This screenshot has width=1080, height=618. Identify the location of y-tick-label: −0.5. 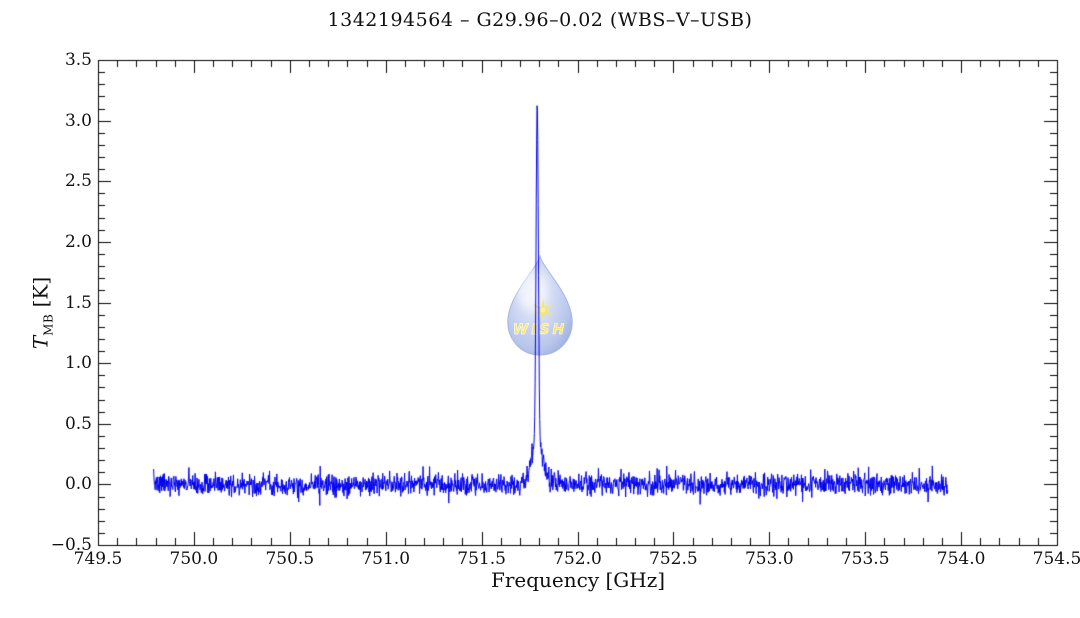
(71, 545).